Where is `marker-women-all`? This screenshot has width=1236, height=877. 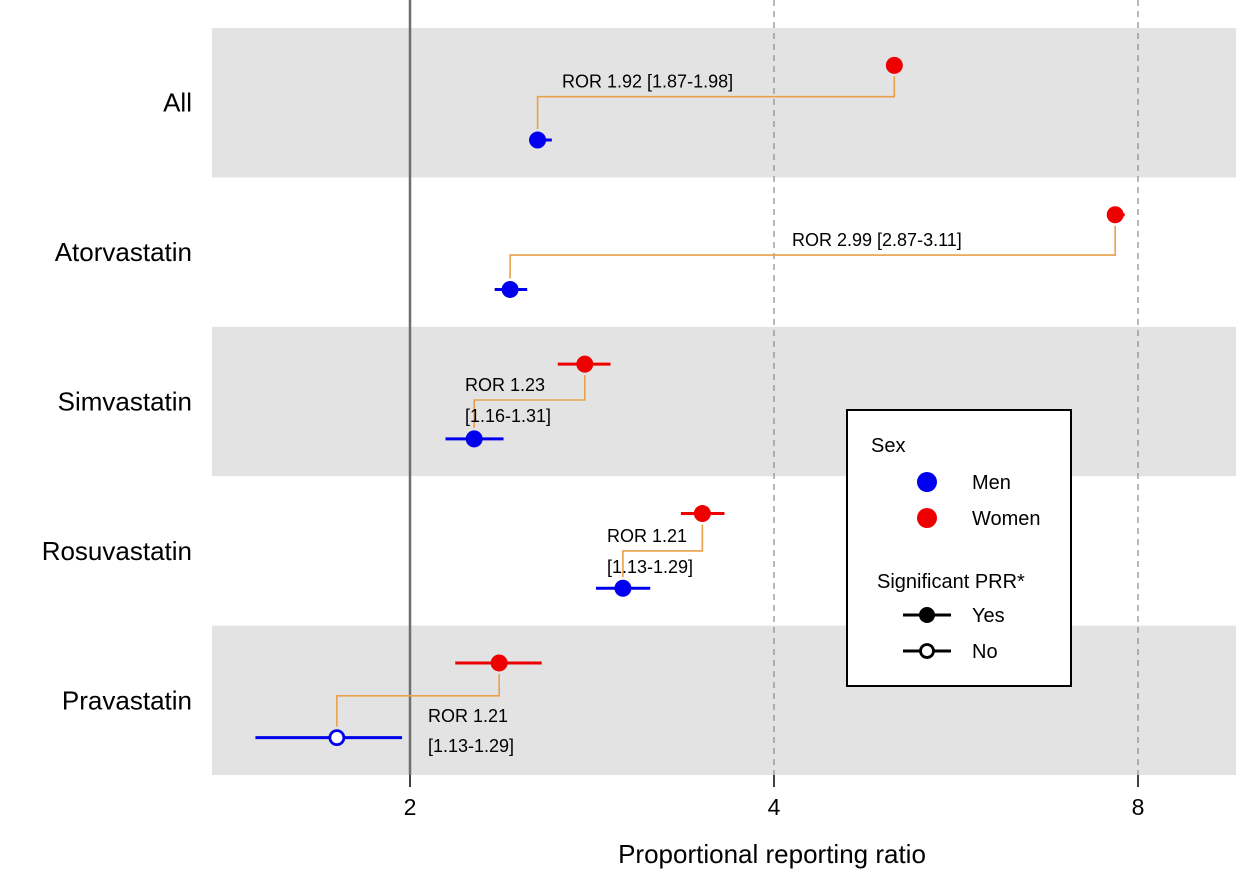 marker-women-all is located at coordinates (894, 65).